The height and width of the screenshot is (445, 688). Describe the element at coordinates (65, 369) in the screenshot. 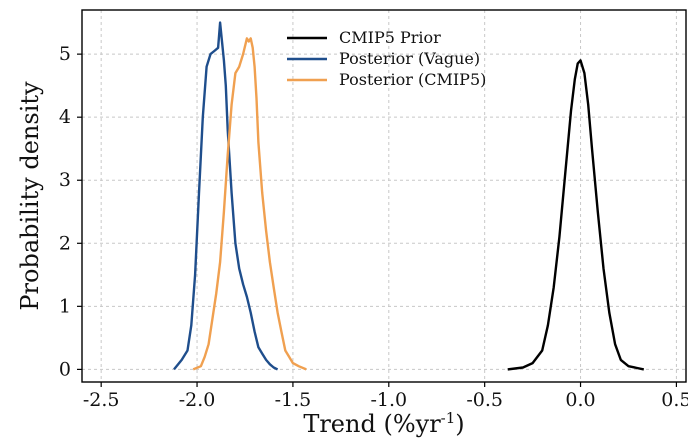

I see `y-tick-label: 0` at that location.